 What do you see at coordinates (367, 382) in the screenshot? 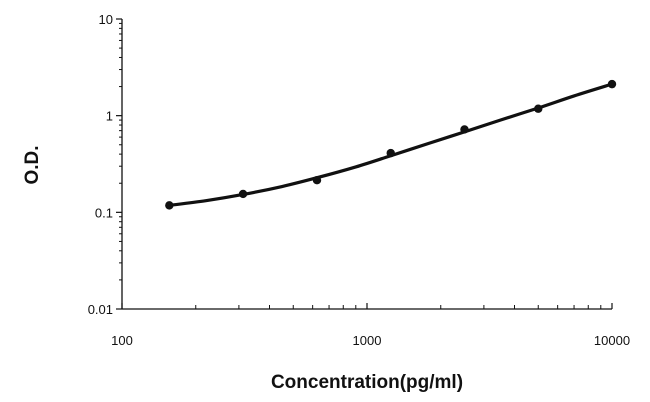
I see `x-axis-title: Concentration(pg/ml)` at bounding box center [367, 382].